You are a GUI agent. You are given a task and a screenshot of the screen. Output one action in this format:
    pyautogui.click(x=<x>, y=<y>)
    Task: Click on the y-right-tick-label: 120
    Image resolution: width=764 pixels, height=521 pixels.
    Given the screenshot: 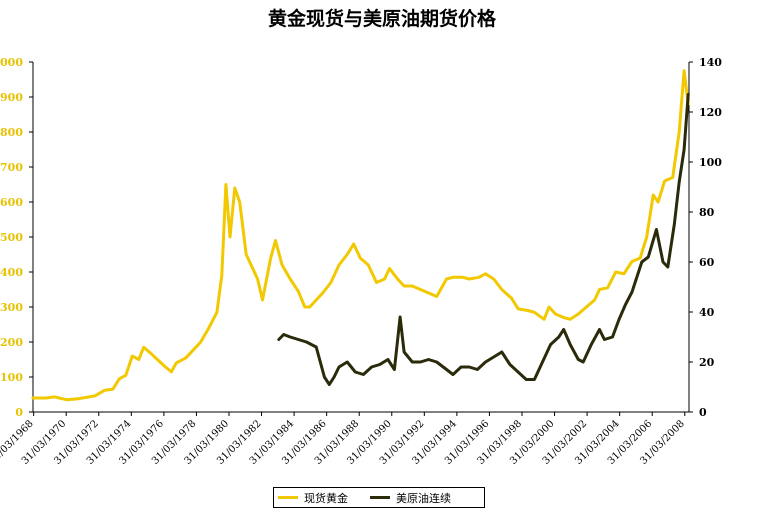 What is the action you would take?
    pyautogui.click(x=710, y=112)
    